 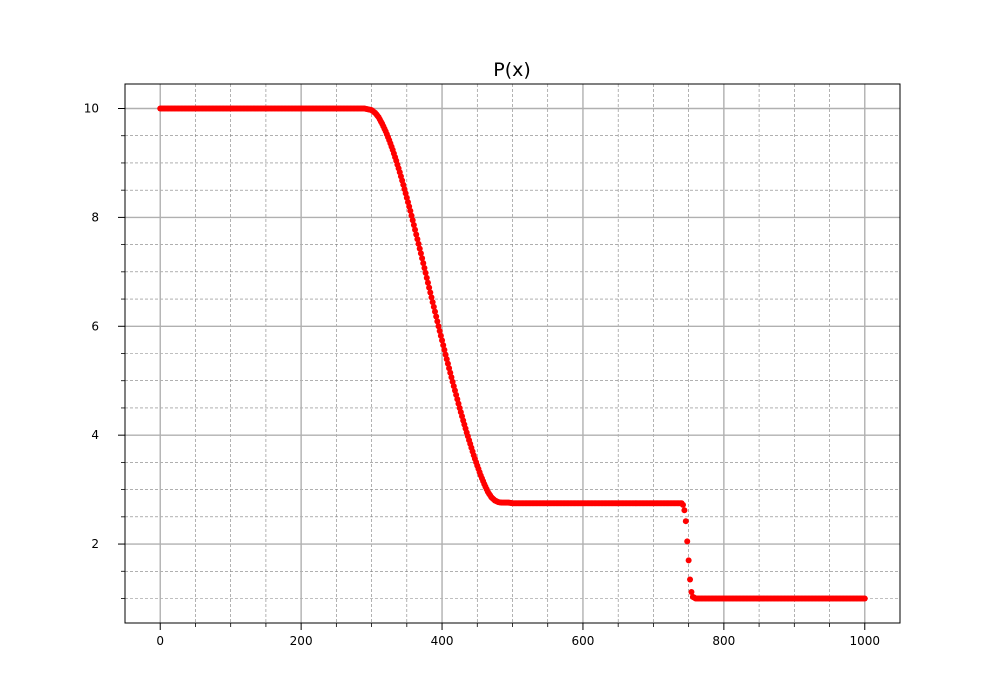 I want to click on x-tick-label: 800, so click(x=723, y=641).